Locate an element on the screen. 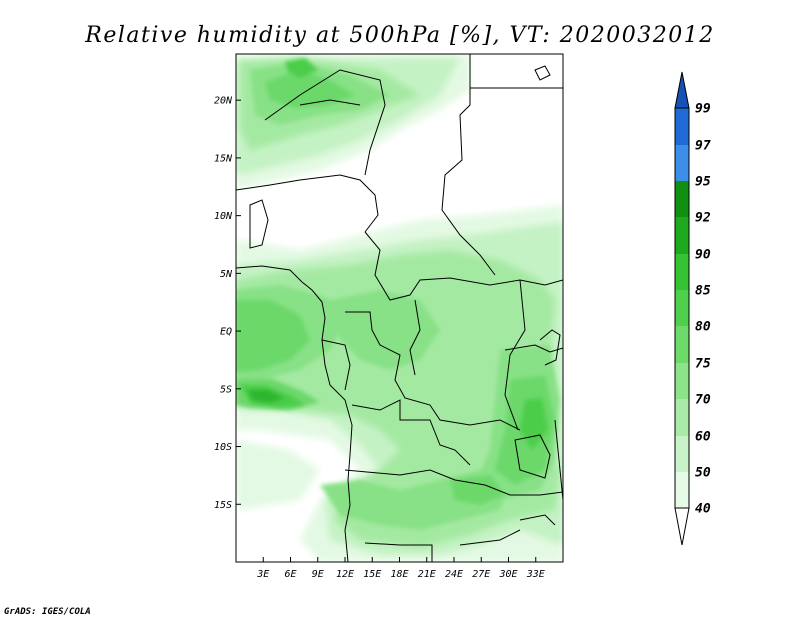 The image size is (800, 618). grads-credit: GrADS: IGES/COLA is located at coordinates (47, 612).